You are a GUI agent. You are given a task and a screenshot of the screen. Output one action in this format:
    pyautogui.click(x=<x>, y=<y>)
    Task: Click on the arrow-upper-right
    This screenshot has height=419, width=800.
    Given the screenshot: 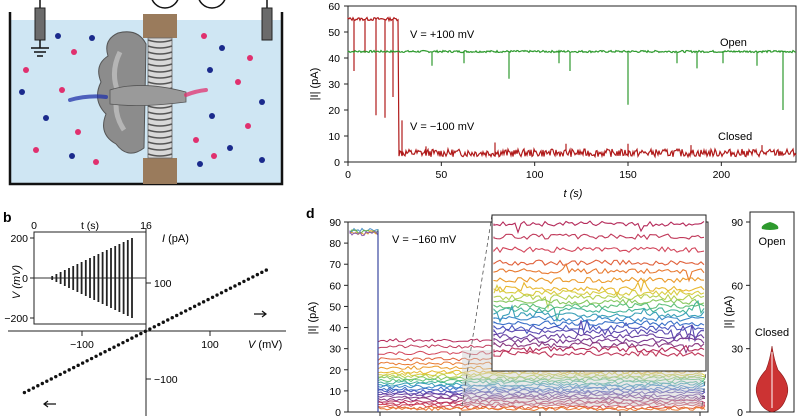 What is the action you would take?
    pyautogui.click(x=260, y=314)
    